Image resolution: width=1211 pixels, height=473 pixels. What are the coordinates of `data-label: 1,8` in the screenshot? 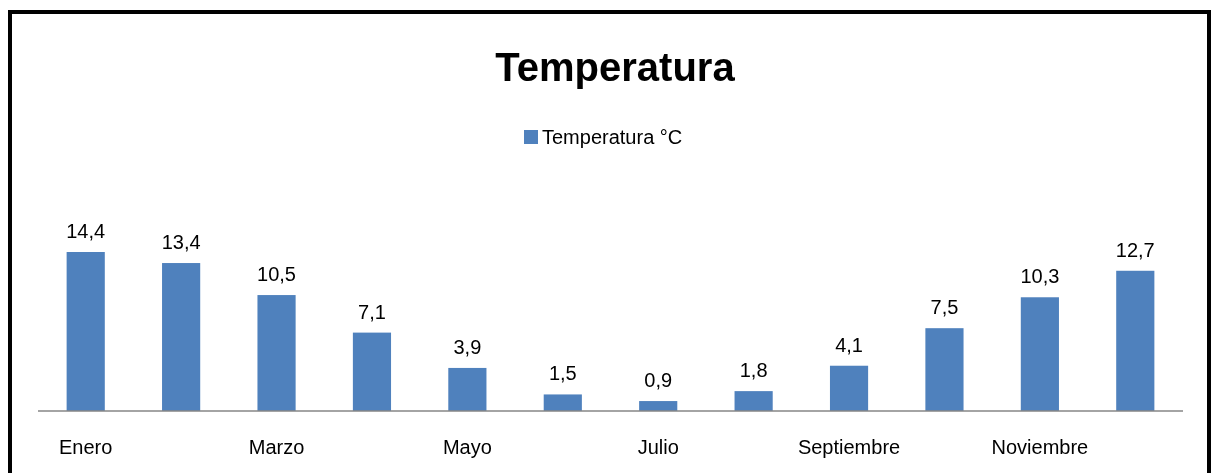 It's located at (753, 370).